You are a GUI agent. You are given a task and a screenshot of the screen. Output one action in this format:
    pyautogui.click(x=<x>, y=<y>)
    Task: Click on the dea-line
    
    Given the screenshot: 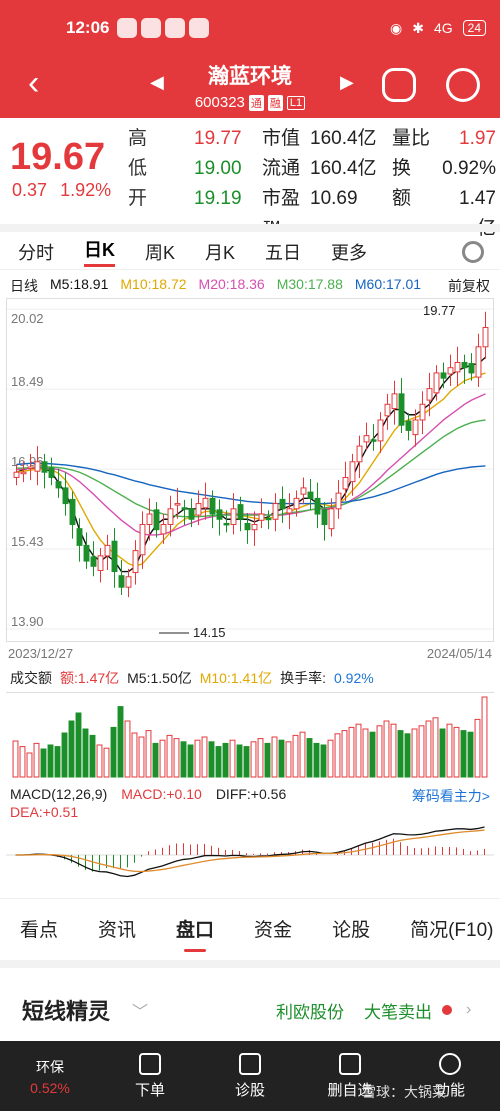 What is the action you would take?
    pyautogui.click(x=250, y=851)
    